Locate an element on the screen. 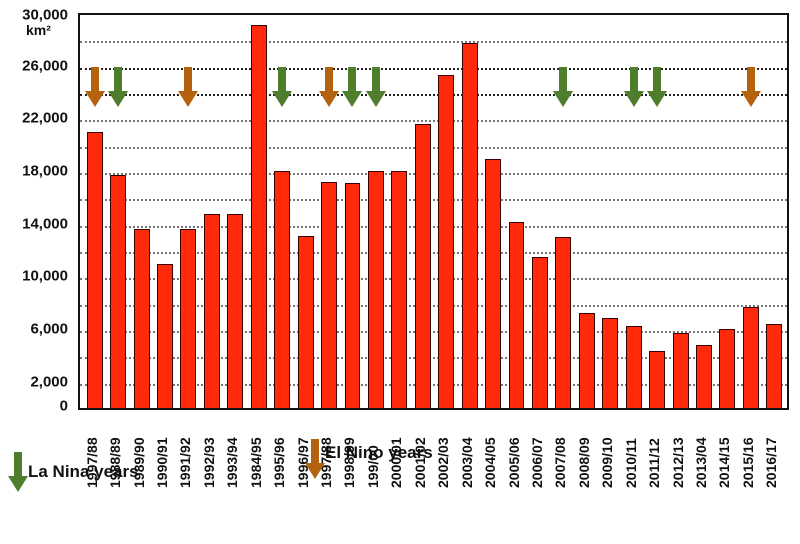 Image resolution: width=800 pixels, height=544 pixels. y-tick-label: 30,000 is located at coordinates (45, 15).